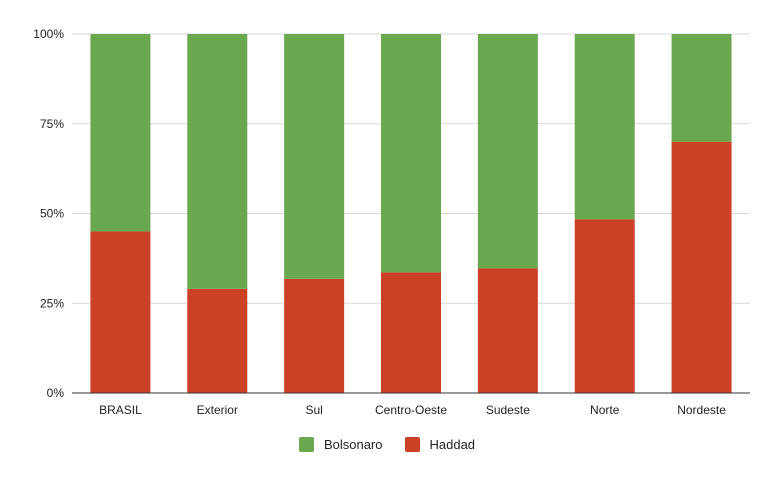 The image size is (774, 479). What do you see at coordinates (52, 214) in the screenshot?
I see `y-tick-label: 50%` at bounding box center [52, 214].